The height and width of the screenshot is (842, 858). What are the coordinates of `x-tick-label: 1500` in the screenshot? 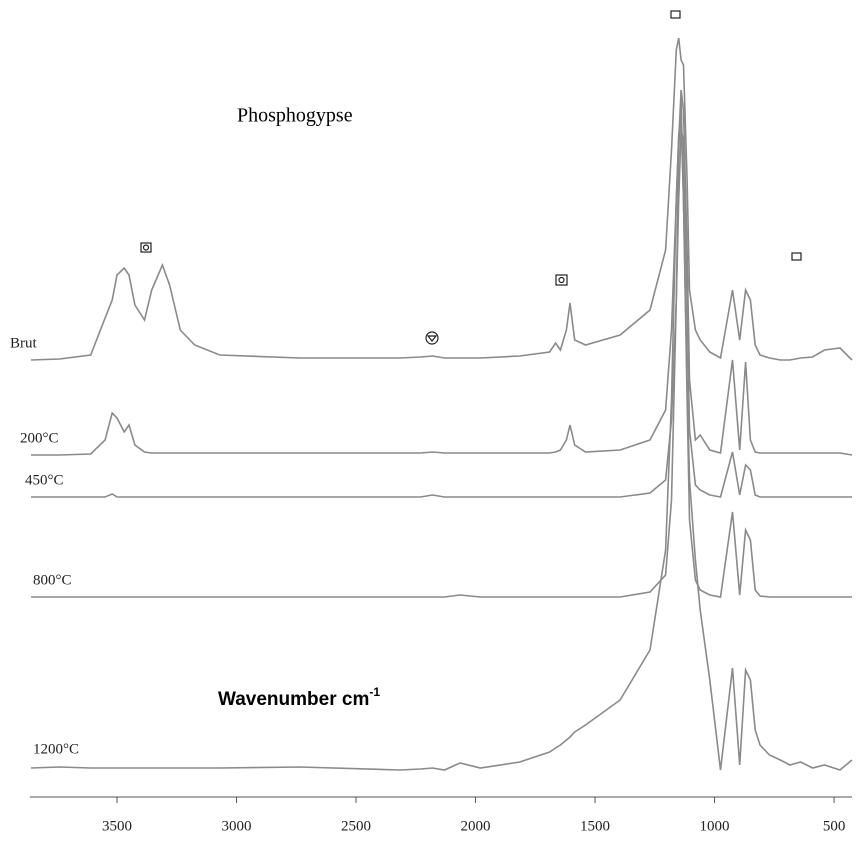 It's located at (595, 826).